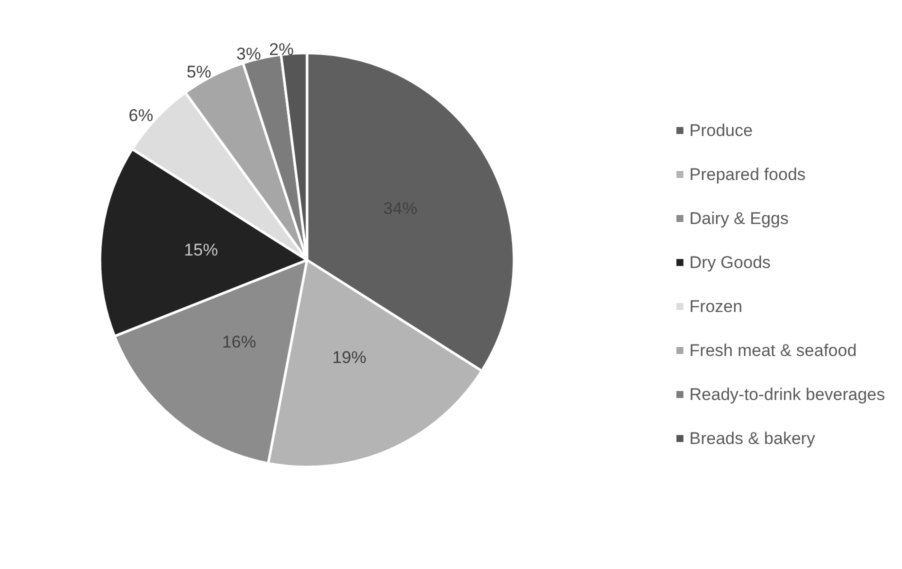  What do you see at coordinates (730, 262) in the screenshot?
I see `legend-label: Dry Goods` at bounding box center [730, 262].